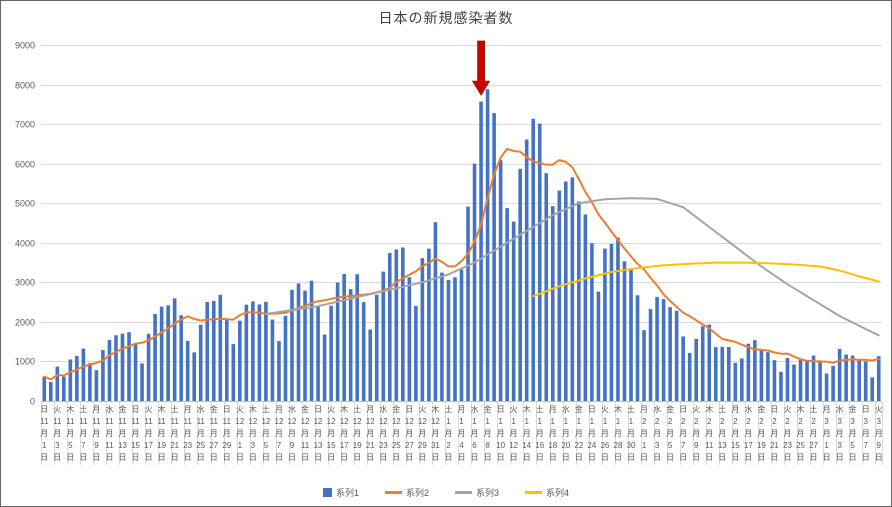  Describe the element at coordinates (552, 445) in the screenshot. I see `svg-text: 18` at that location.